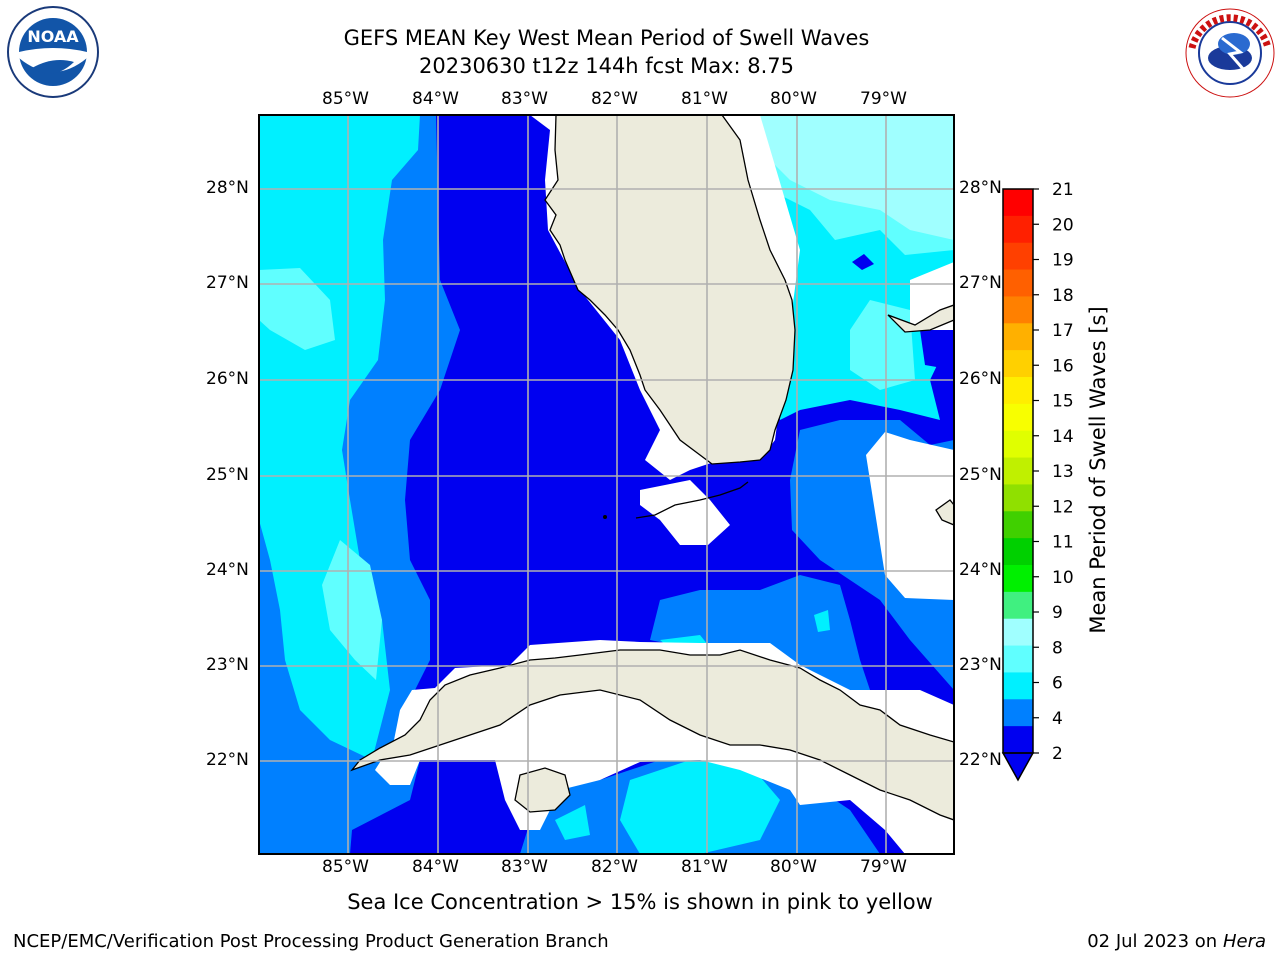 Image resolution: width=1280 pixels, height=960 pixels. What do you see at coordinates (980, 570) in the screenshot?
I see `right-lat-label: 24°N` at bounding box center [980, 570].